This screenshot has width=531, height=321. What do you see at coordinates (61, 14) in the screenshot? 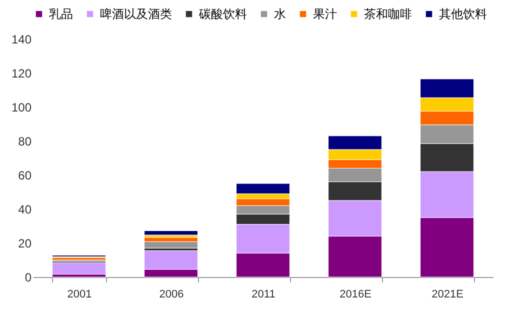
I see `legend-label: 乳品` at bounding box center [61, 14].